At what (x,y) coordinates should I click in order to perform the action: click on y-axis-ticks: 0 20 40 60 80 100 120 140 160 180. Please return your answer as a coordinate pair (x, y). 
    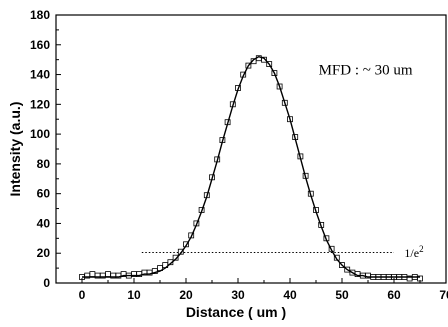
    Looking at the image, I should click on (45, 149).